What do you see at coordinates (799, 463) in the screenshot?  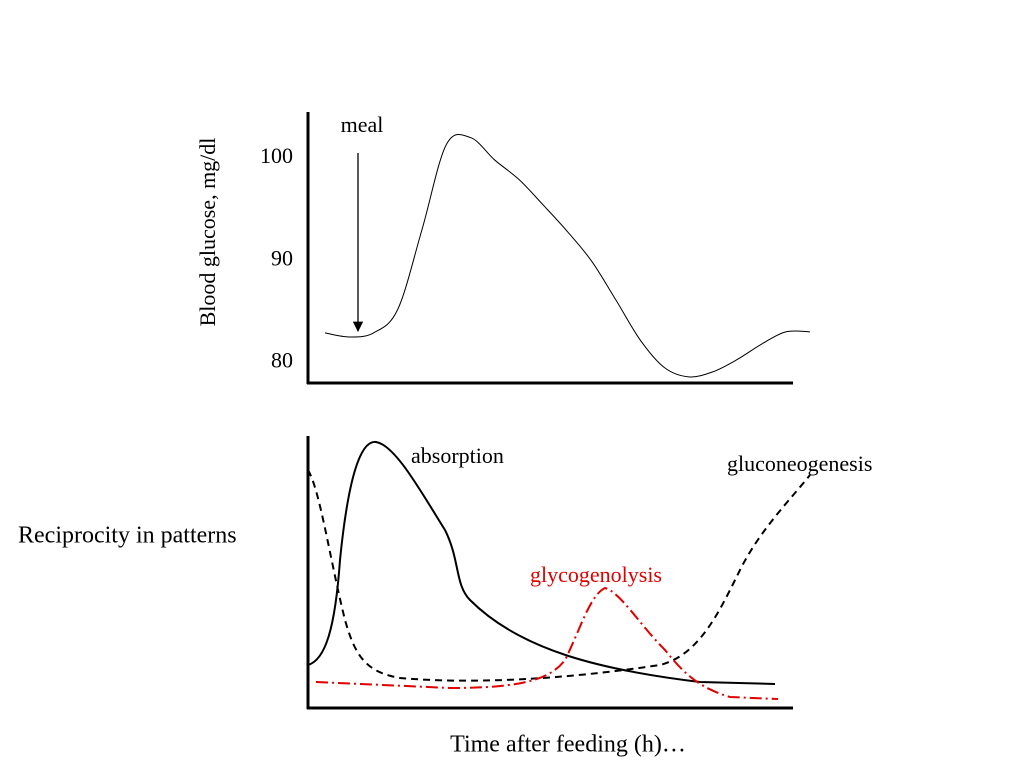 I see `gluconeogenesis-label: gluconeogenesis` at bounding box center [799, 463].